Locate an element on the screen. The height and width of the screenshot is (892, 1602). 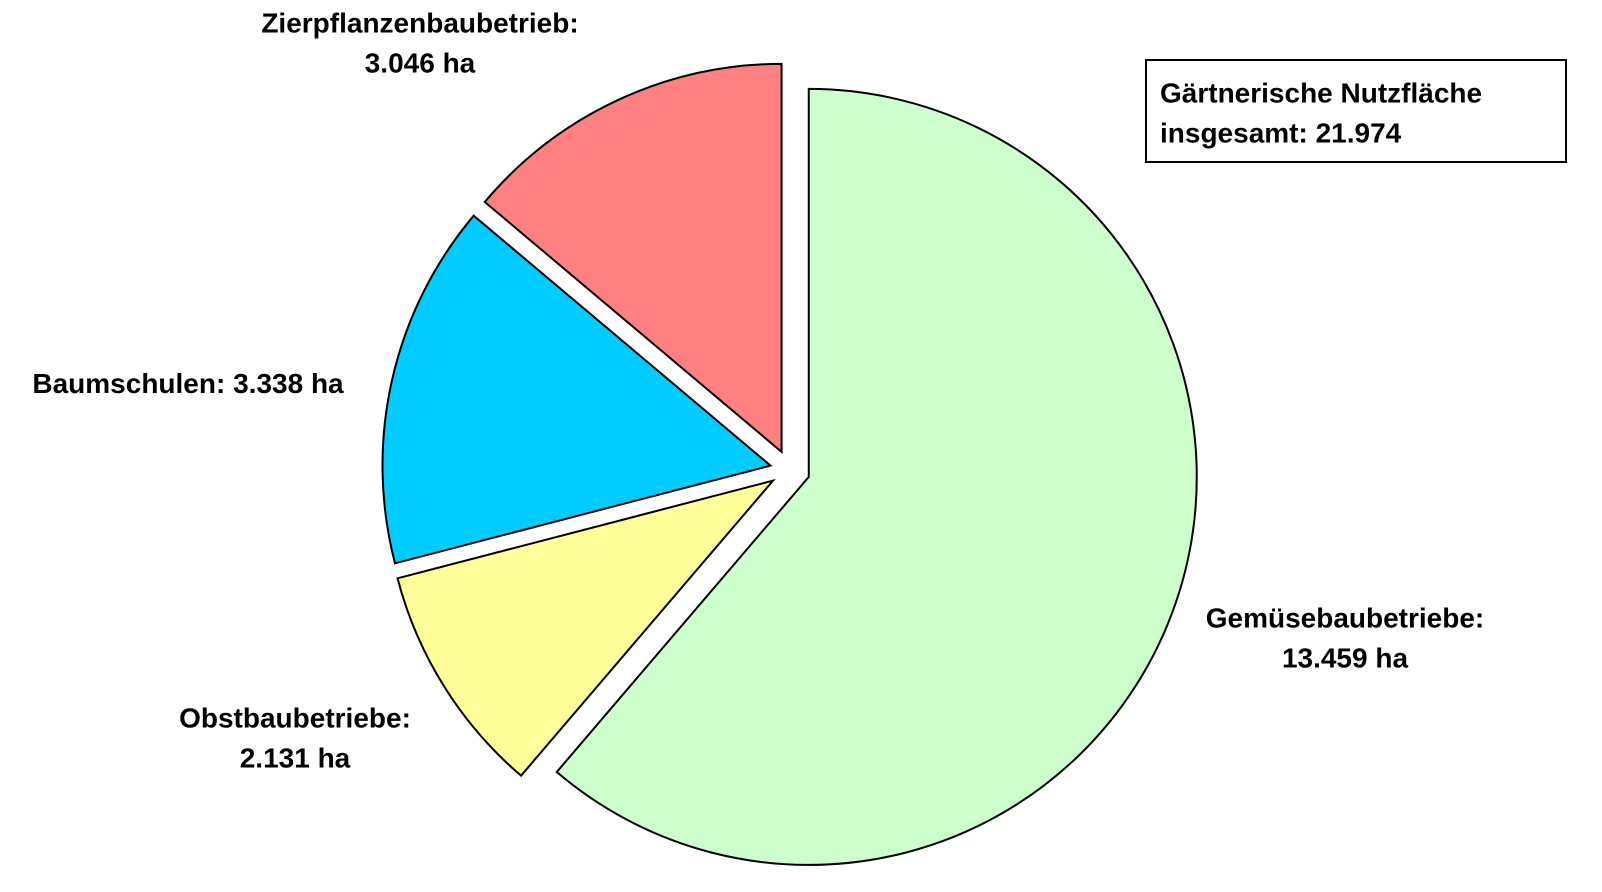
slice-label: Obstbaubetriebe: is located at coordinates (295, 717).